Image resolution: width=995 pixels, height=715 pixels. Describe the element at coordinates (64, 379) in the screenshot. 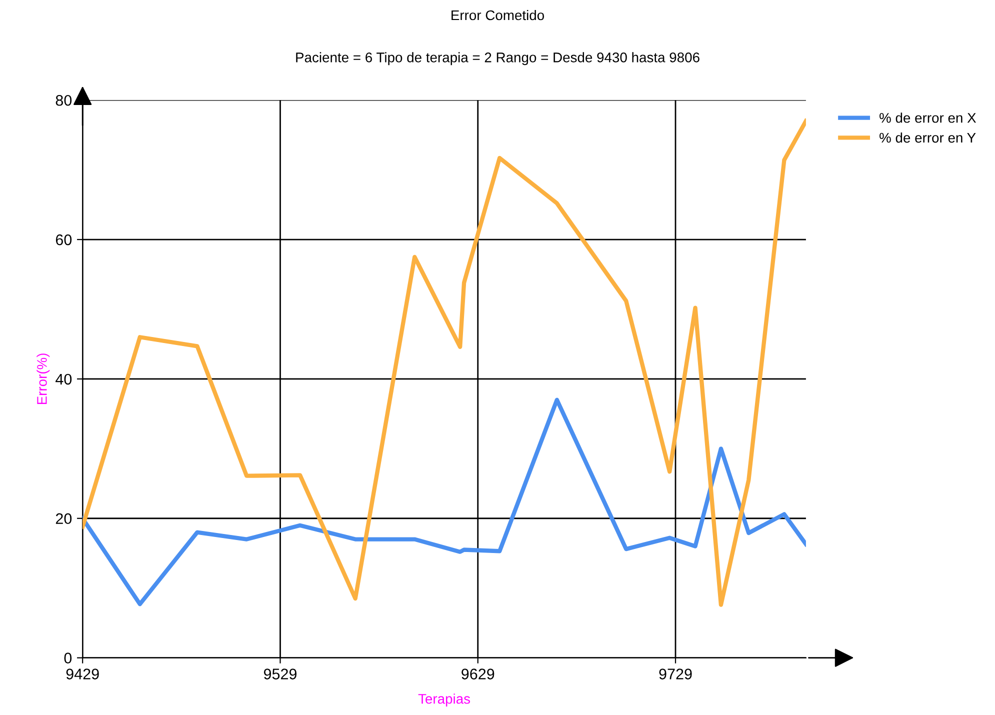

I see `y-tick-label: 40` at that location.